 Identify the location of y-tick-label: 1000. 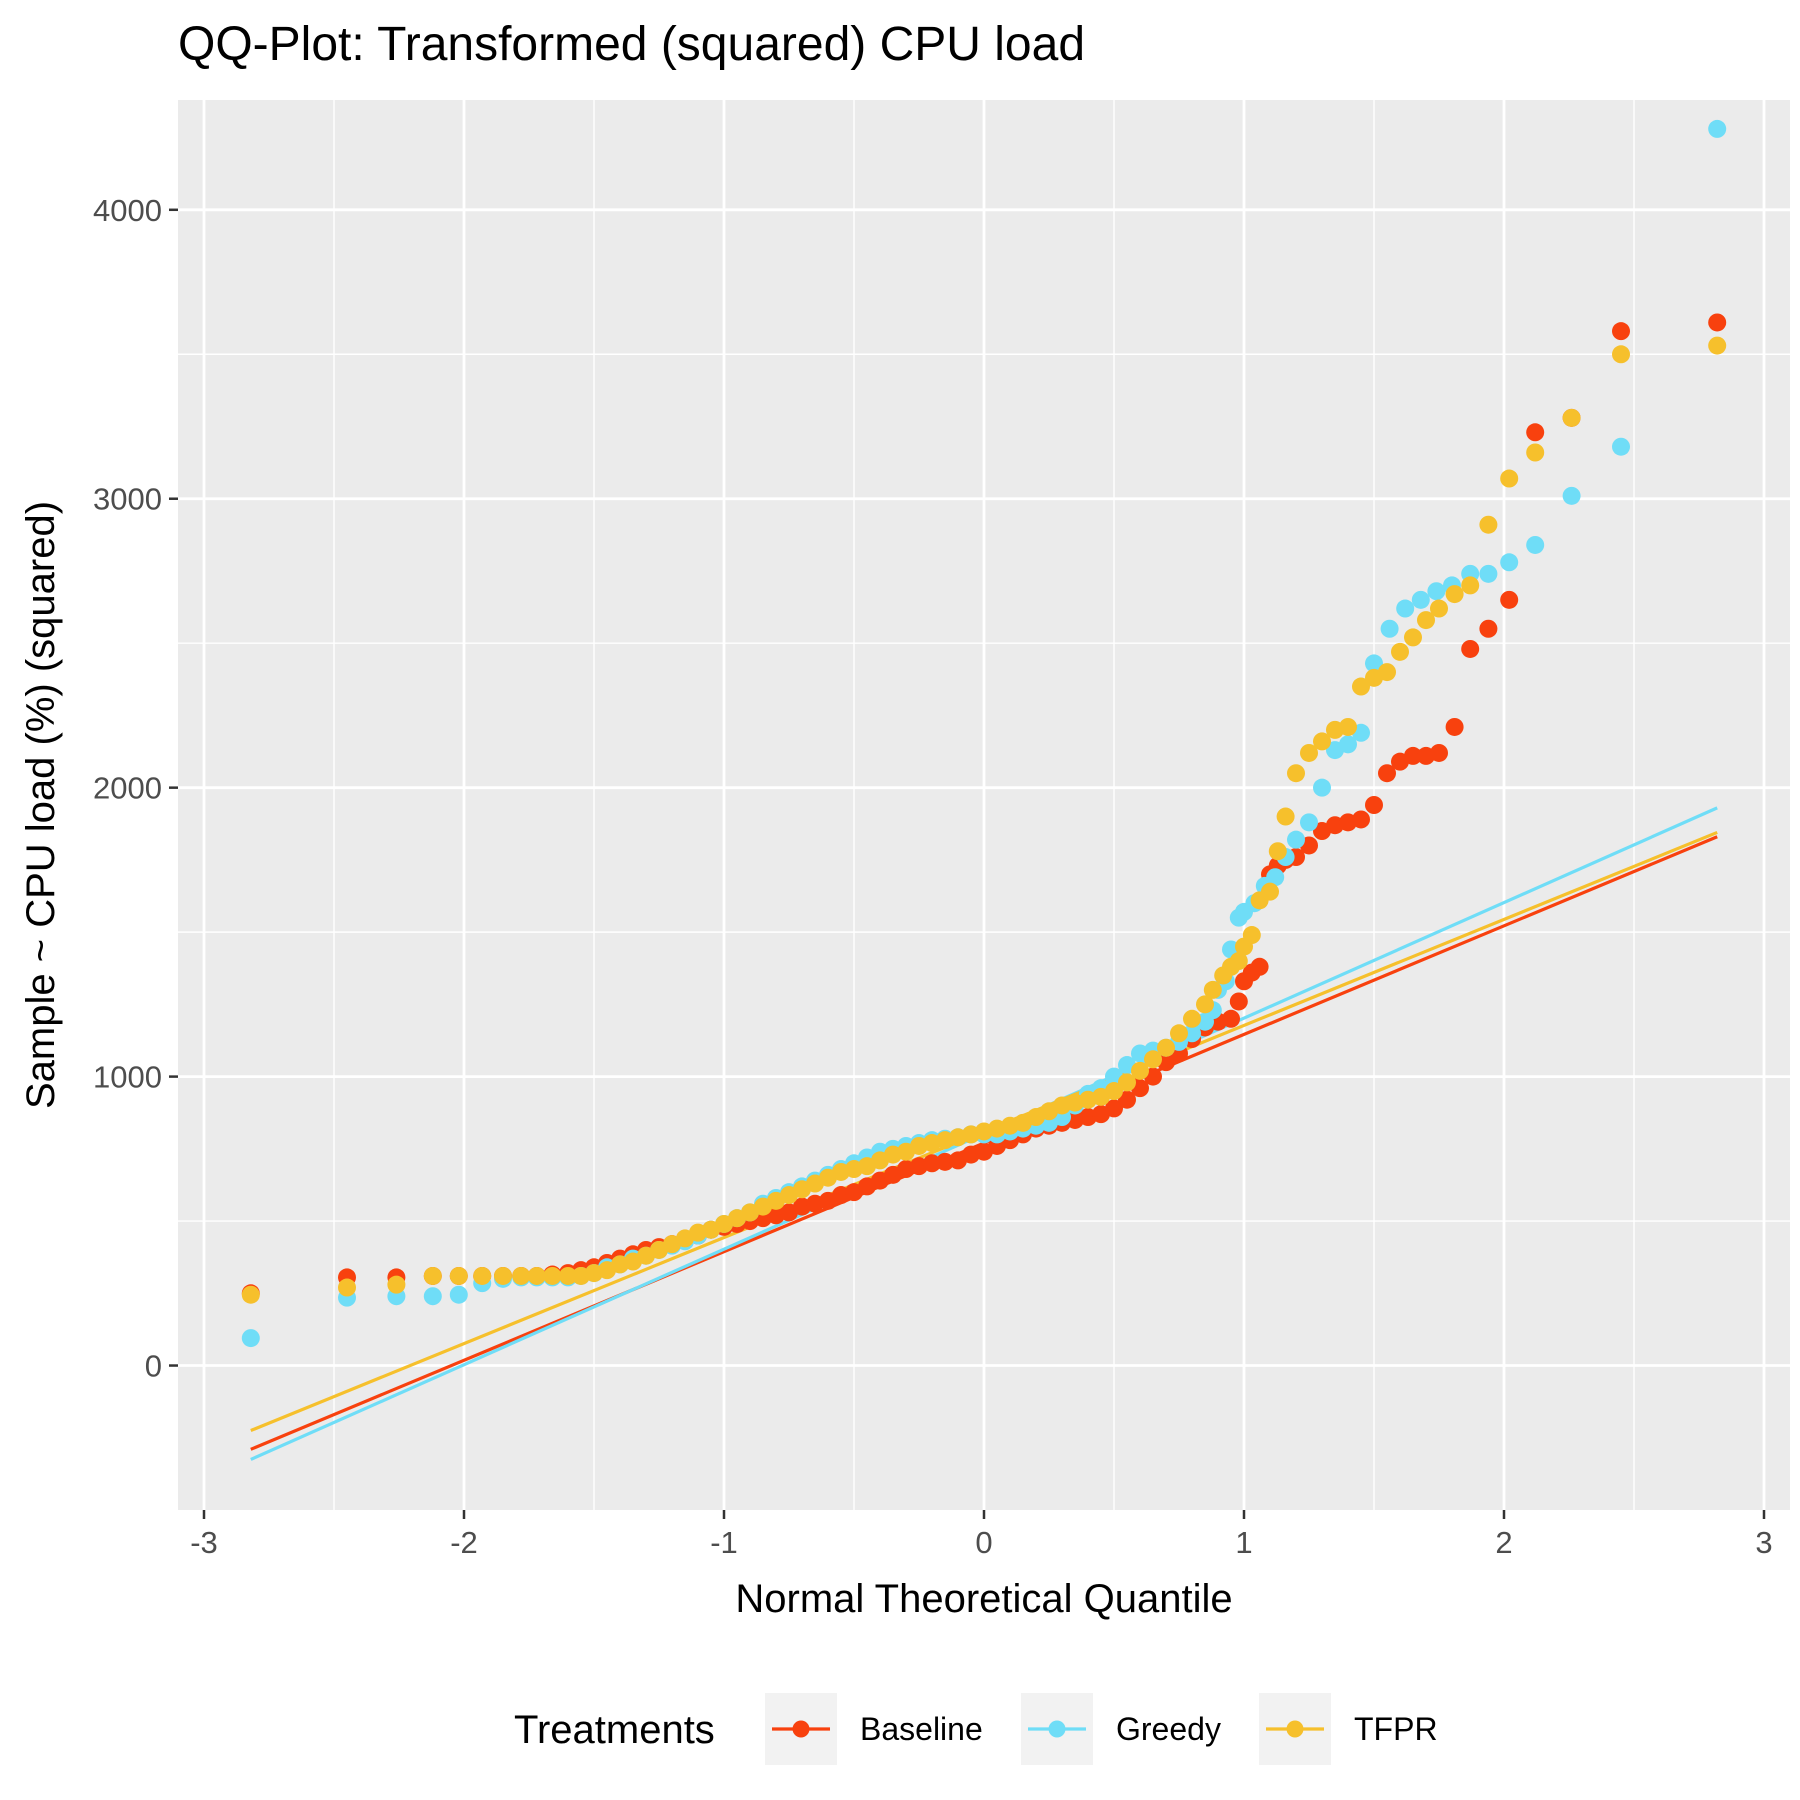
(127, 1077).